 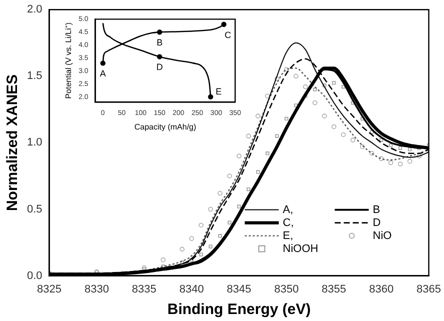 What do you see at coordinates (376, 222) in the screenshot?
I see `legend-label: D` at bounding box center [376, 222].